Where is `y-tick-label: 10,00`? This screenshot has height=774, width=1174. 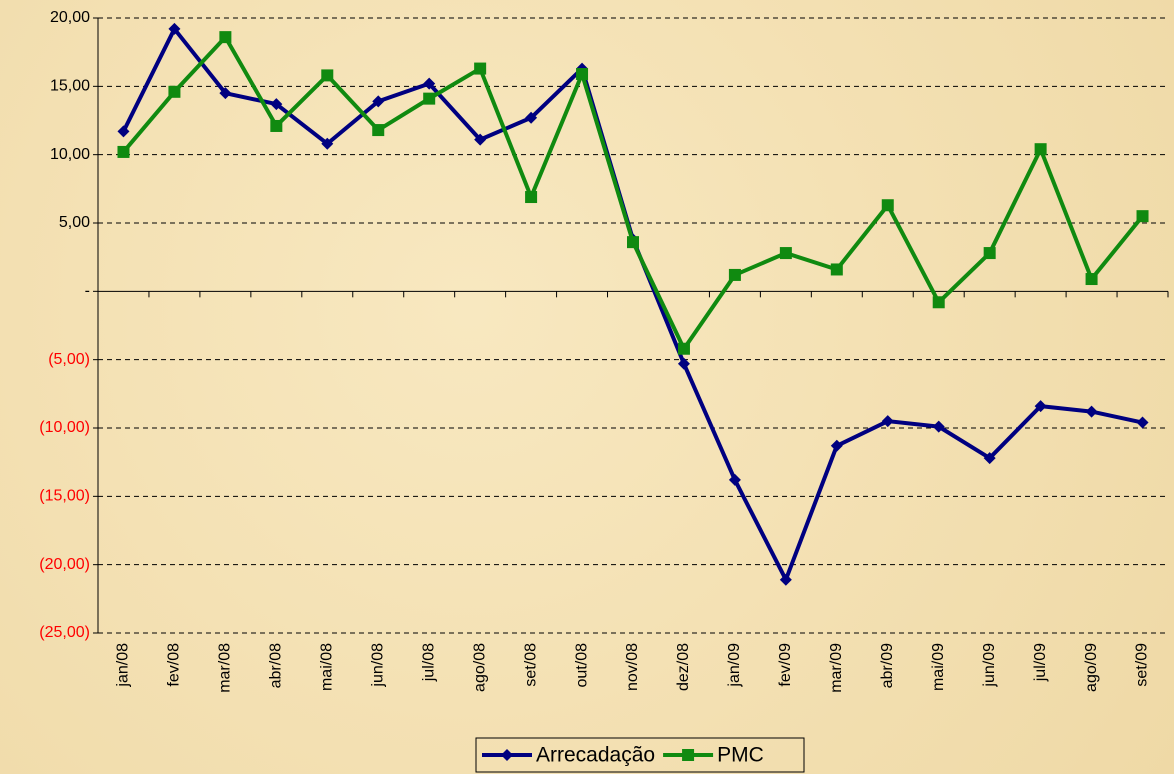 y-tick-label: 10,00 is located at coordinates (70, 154).